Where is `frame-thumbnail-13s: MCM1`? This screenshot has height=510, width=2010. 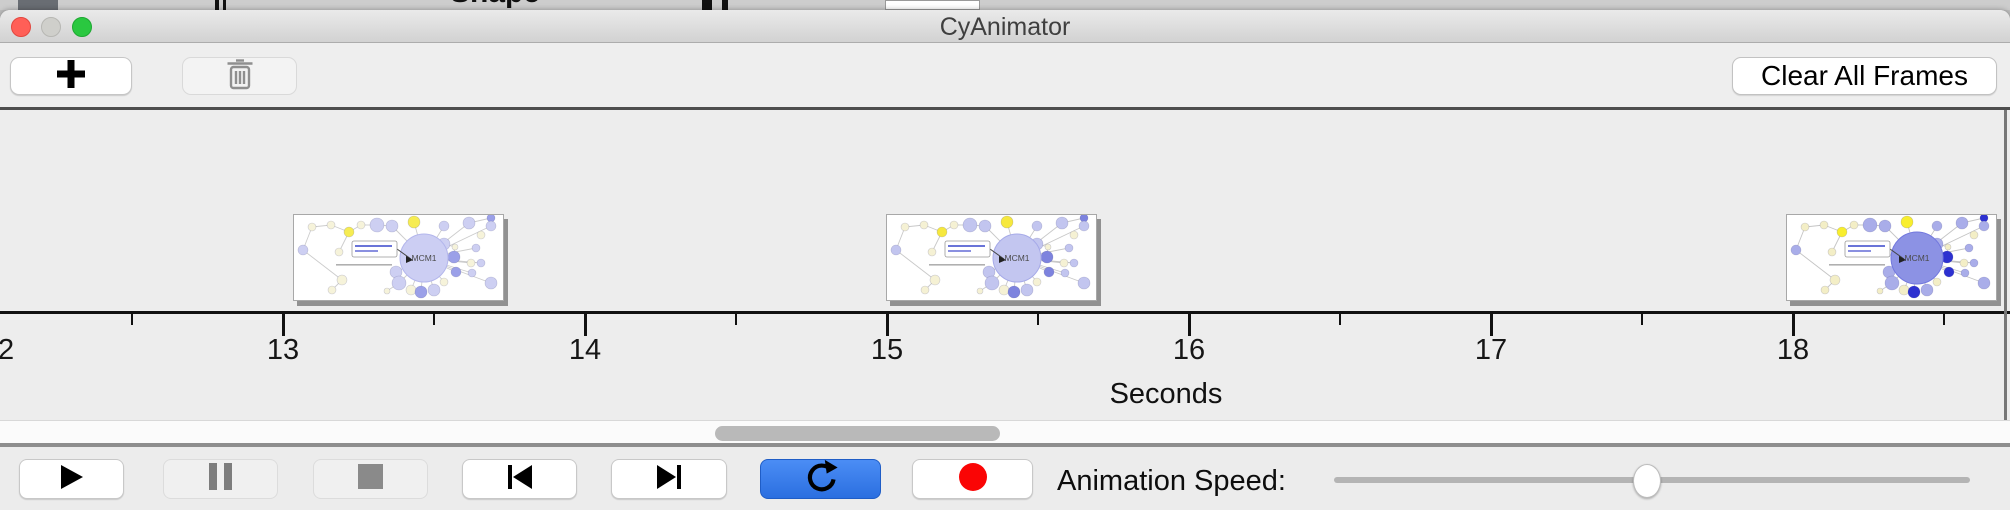 frame-thumbnail-13s: MCM1 is located at coordinates (398, 257).